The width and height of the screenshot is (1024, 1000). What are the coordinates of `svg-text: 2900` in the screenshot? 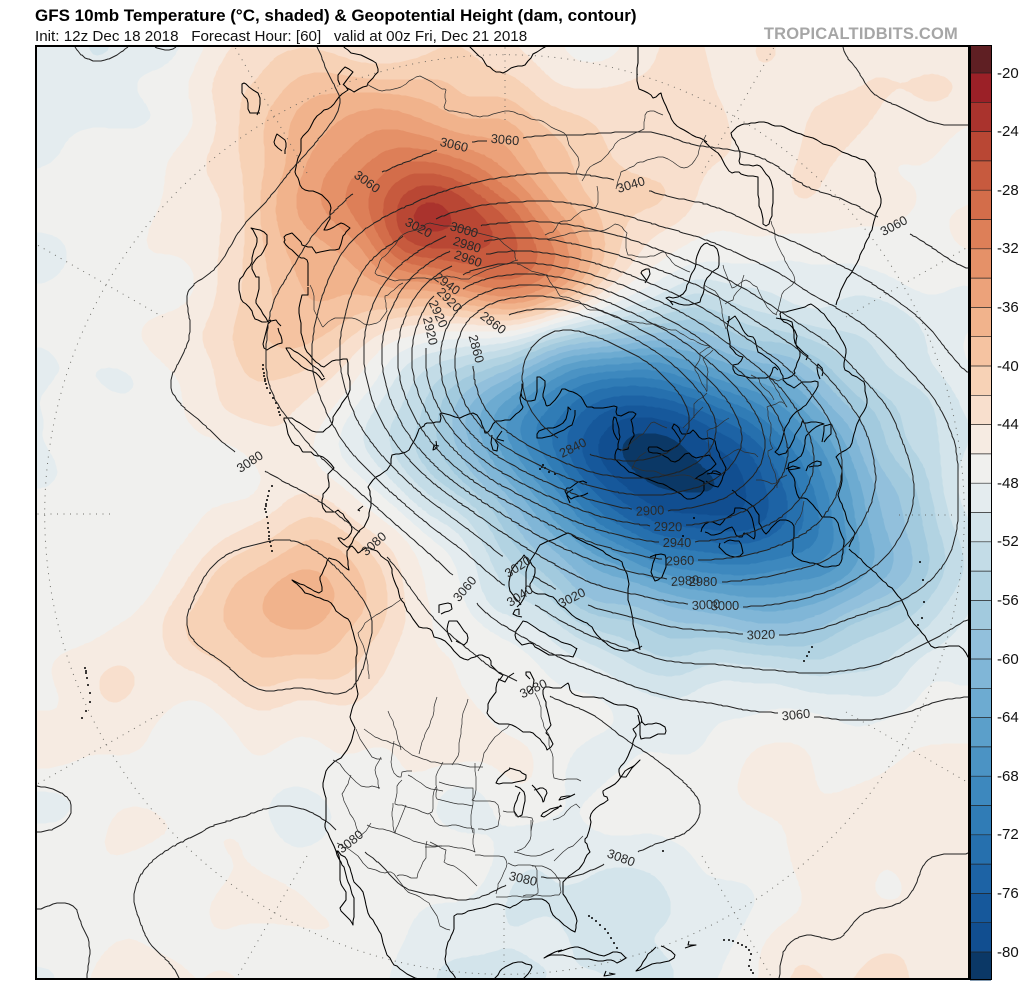 It's located at (649, 510).